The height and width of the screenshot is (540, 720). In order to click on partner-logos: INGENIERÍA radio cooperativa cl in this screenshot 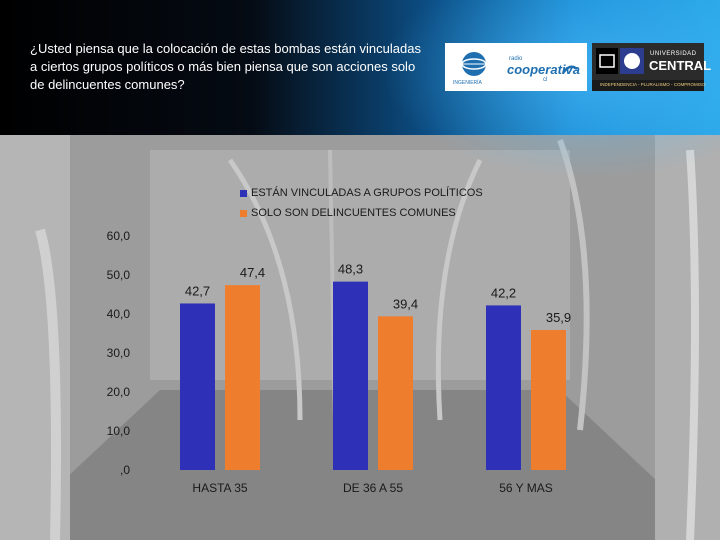, I will do `click(516, 67)`.